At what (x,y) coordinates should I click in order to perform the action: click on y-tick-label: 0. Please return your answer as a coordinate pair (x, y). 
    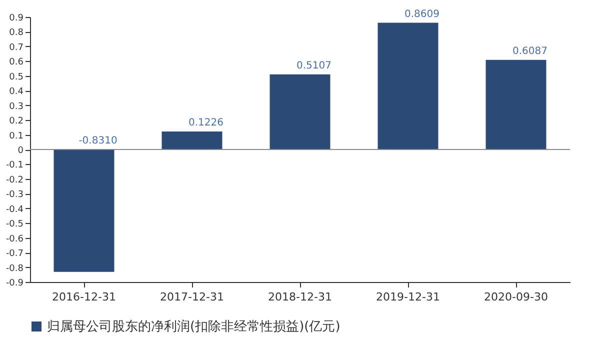
    Looking at the image, I should click on (21, 151).